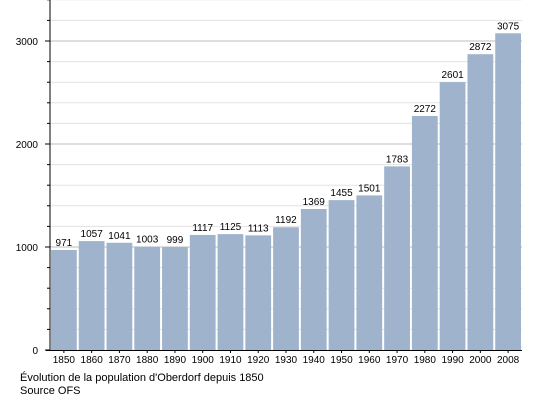 The image size is (550, 400). What do you see at coordinates (258, 228) in the screenshot?
I see `data-label-1920: 1113` at bounding box center [258, 228].